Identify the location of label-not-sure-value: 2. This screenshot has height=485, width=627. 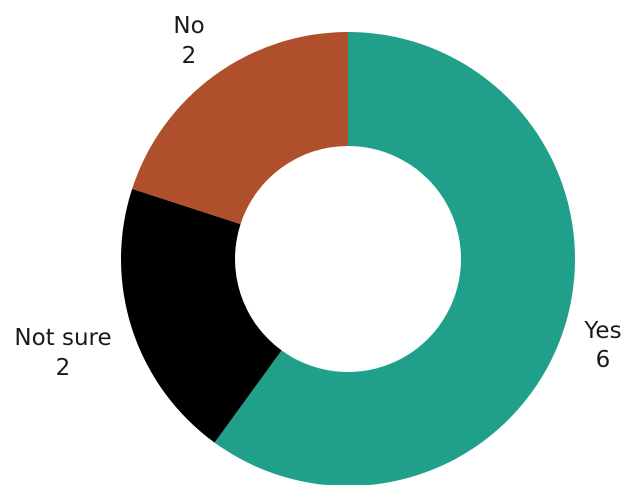
(63, 368).